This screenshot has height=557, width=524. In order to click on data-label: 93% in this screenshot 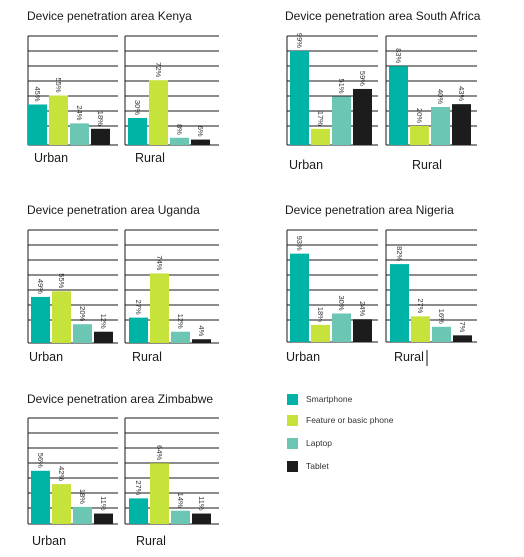, I will do `click(299, 243)`.